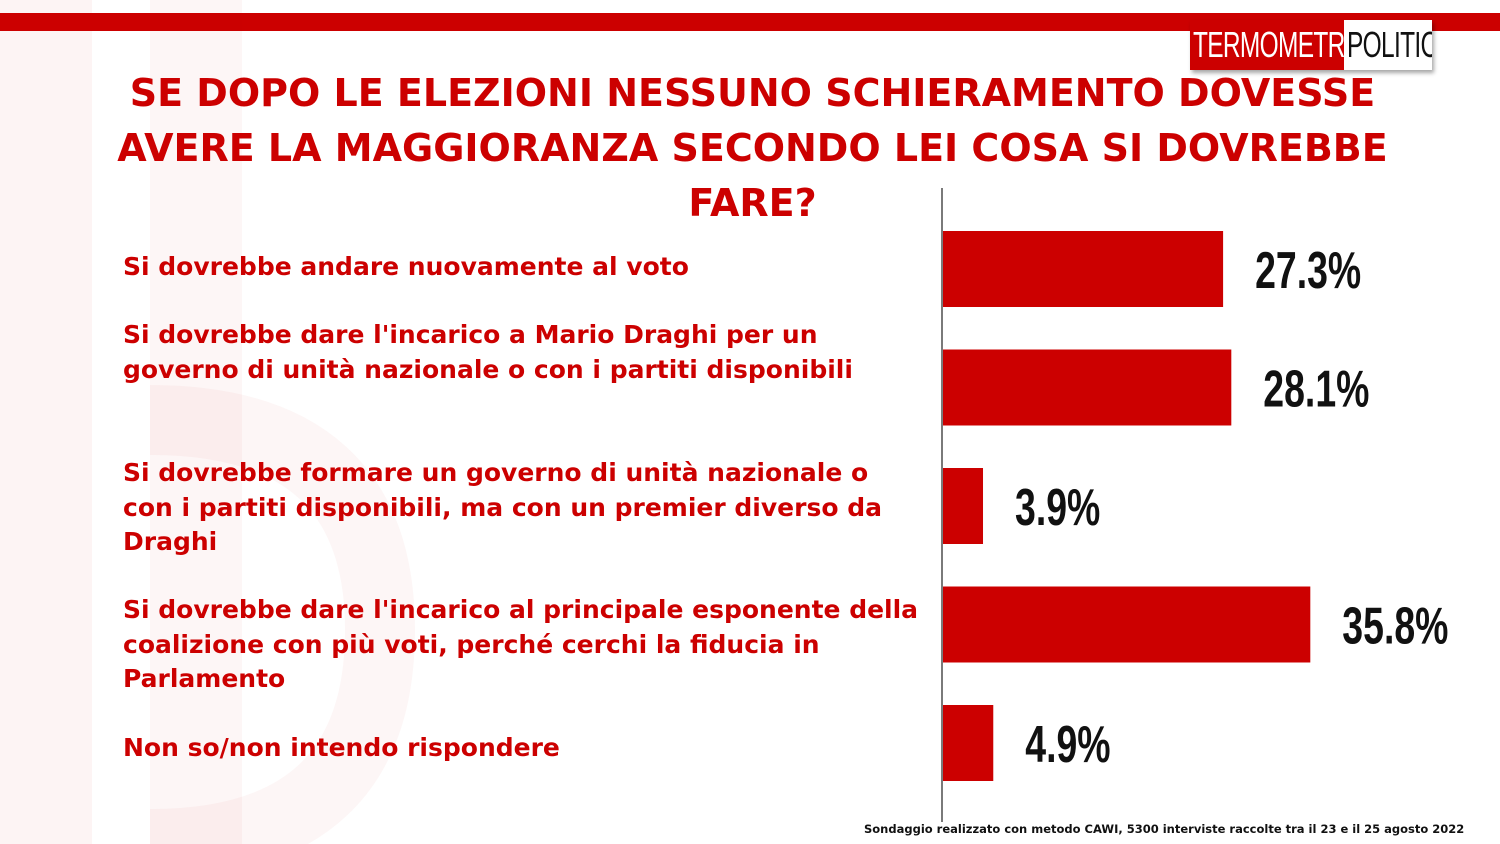 The height and width of the screenshot is (844, 1500). What do you see at coordinates (1057, 507) in the screenshot?
I see `data-label: 3.9%` at bounding box center [1057, 507].